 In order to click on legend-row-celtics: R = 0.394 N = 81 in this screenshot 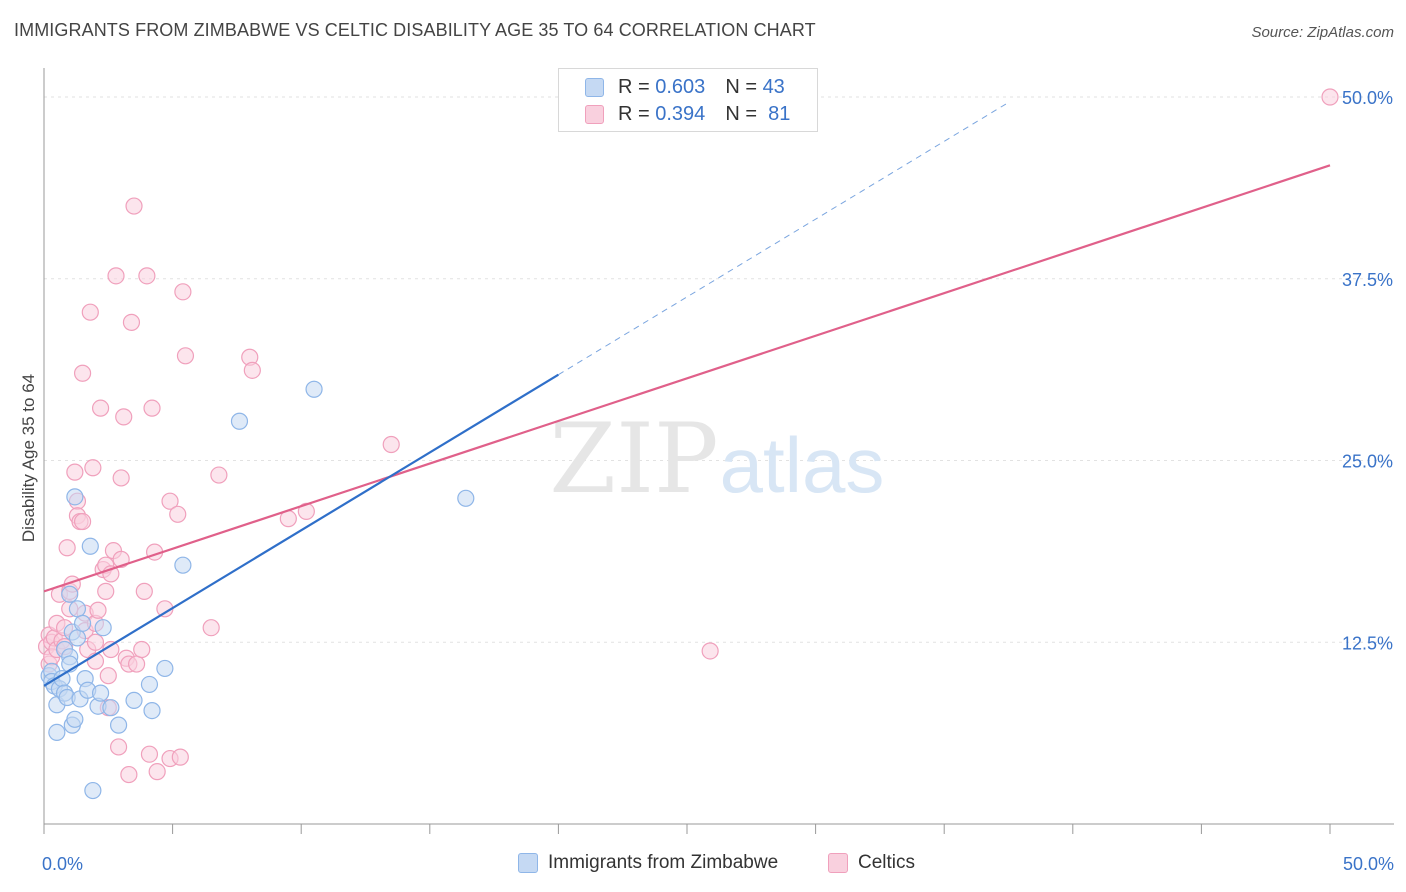, I will do `click(687, 114)`.